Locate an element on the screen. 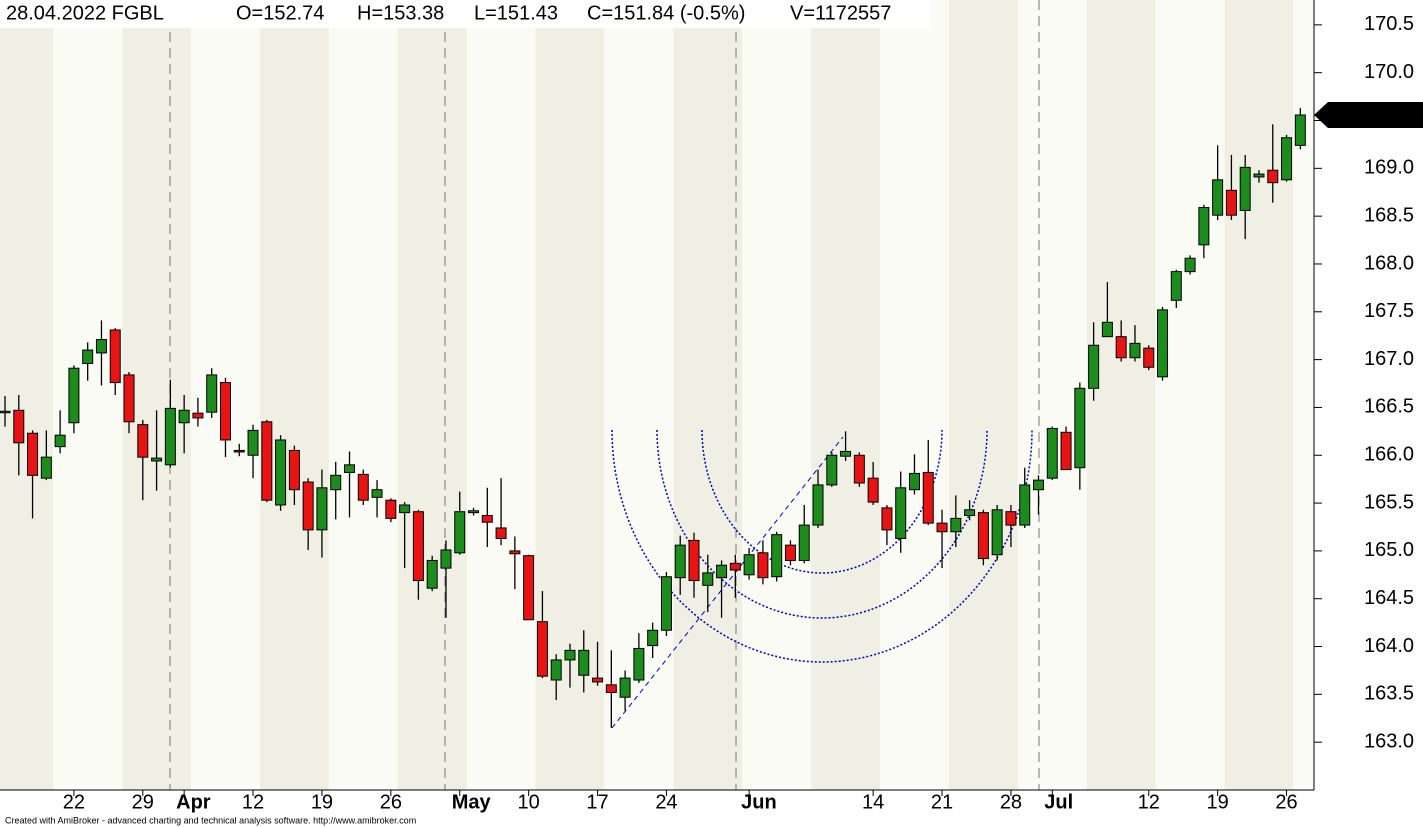 The image size is (1423, 827). header-low: L=151.43 is located at coordinates (516, 13).